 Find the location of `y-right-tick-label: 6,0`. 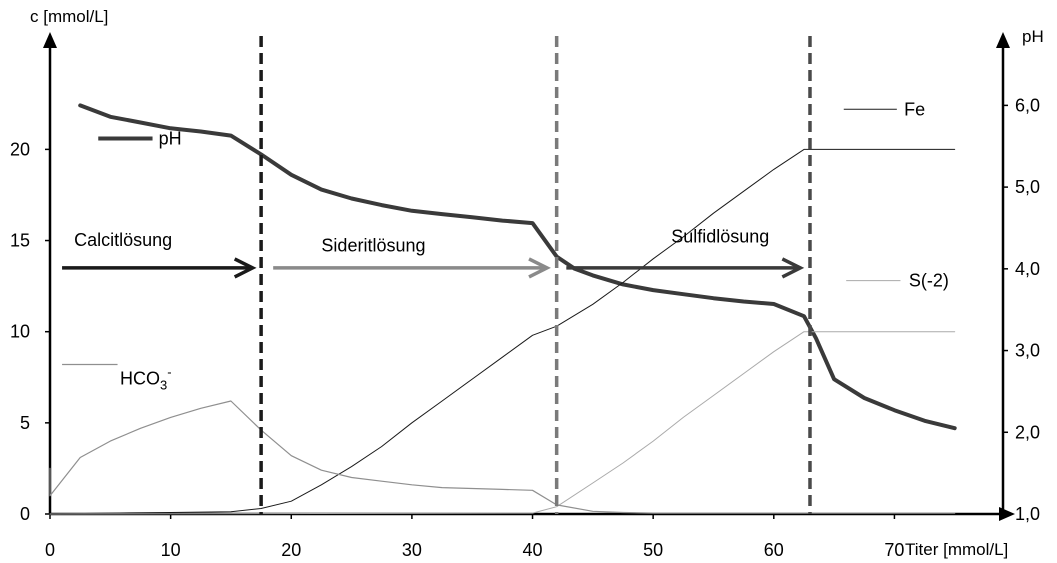

y-right-tick-label: 6,0 is located at coordinates (1027, 105).